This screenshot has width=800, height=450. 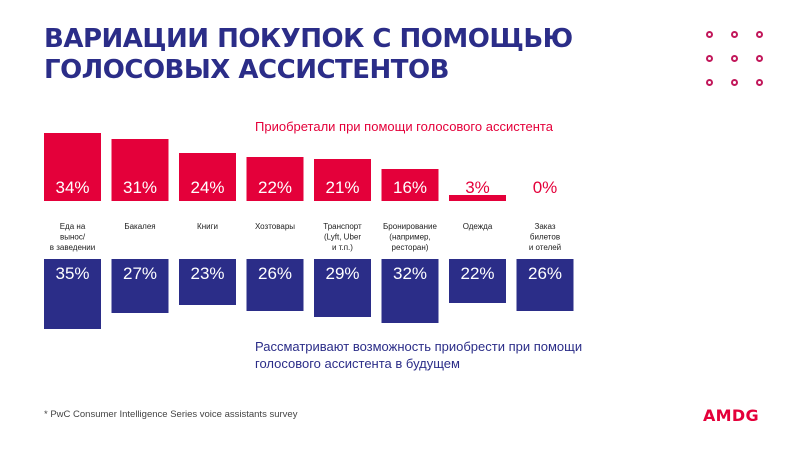 I want to click on category-label: Книги, so click(x=207, y=226).